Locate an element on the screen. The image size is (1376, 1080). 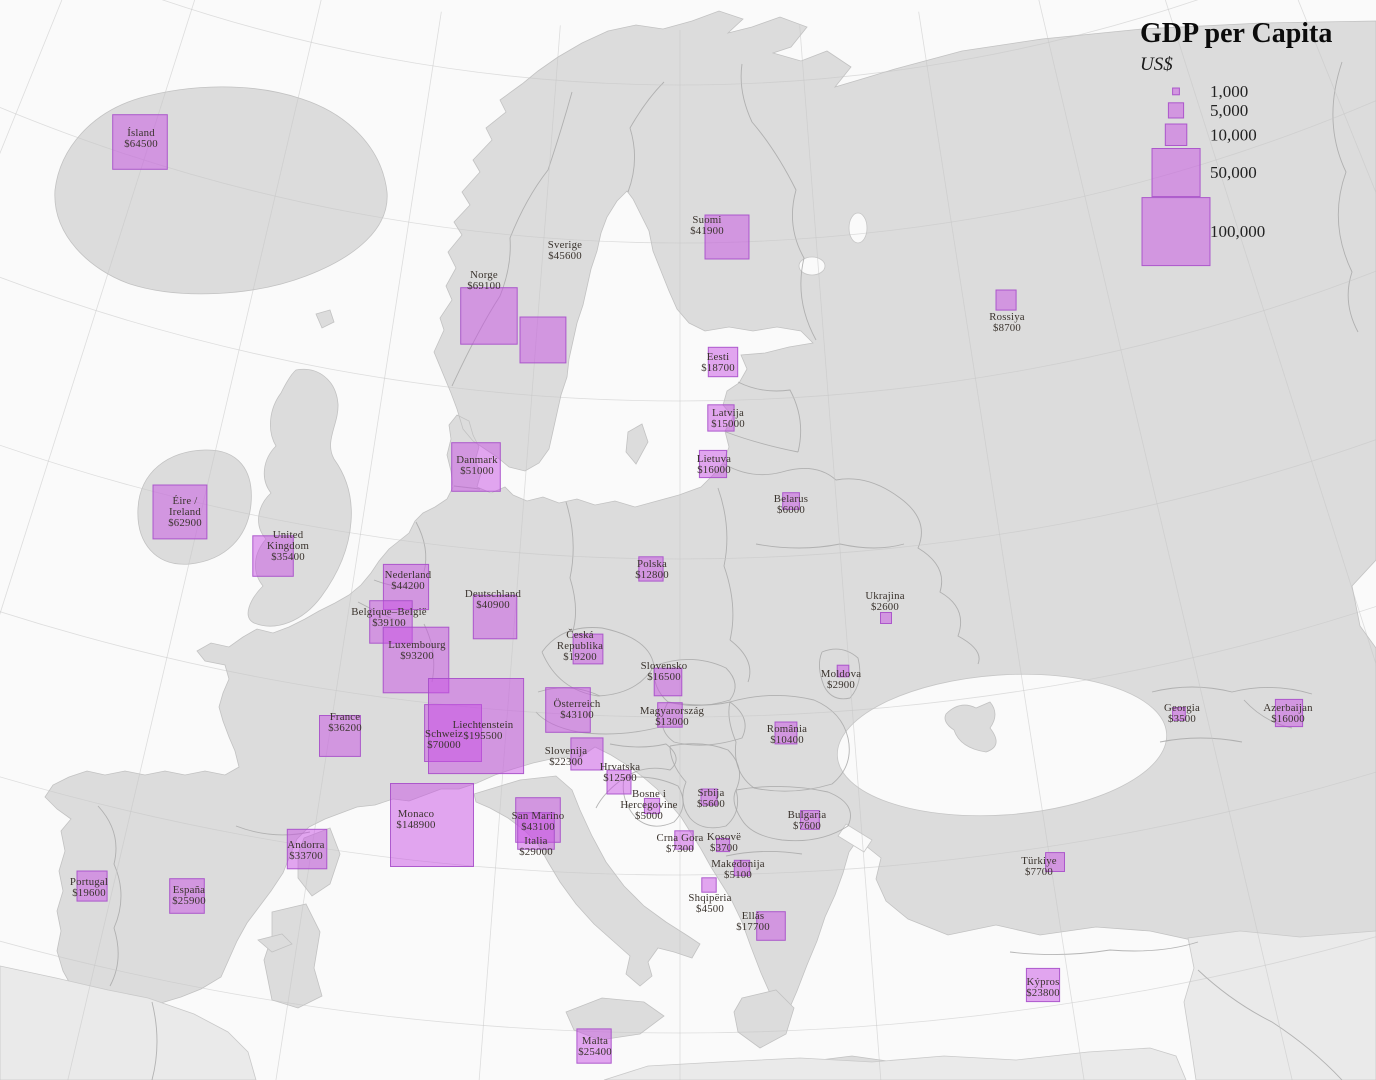
country-label: Polska $12800 is located at coordinates (652, 569).